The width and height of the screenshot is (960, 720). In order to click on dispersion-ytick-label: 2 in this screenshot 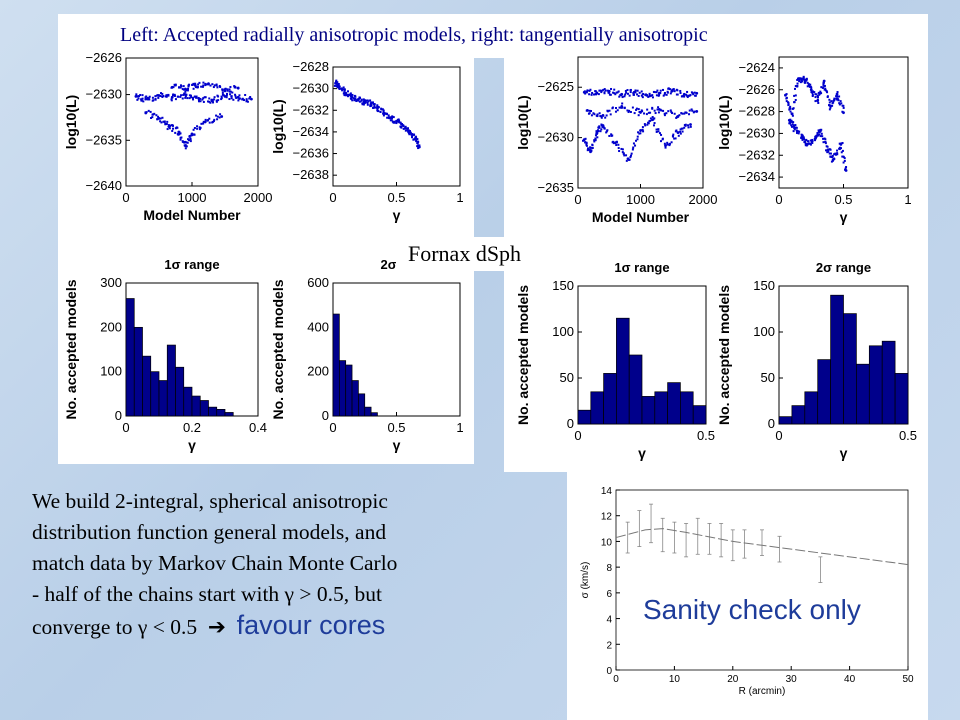, I will do `click(609, 645)`.